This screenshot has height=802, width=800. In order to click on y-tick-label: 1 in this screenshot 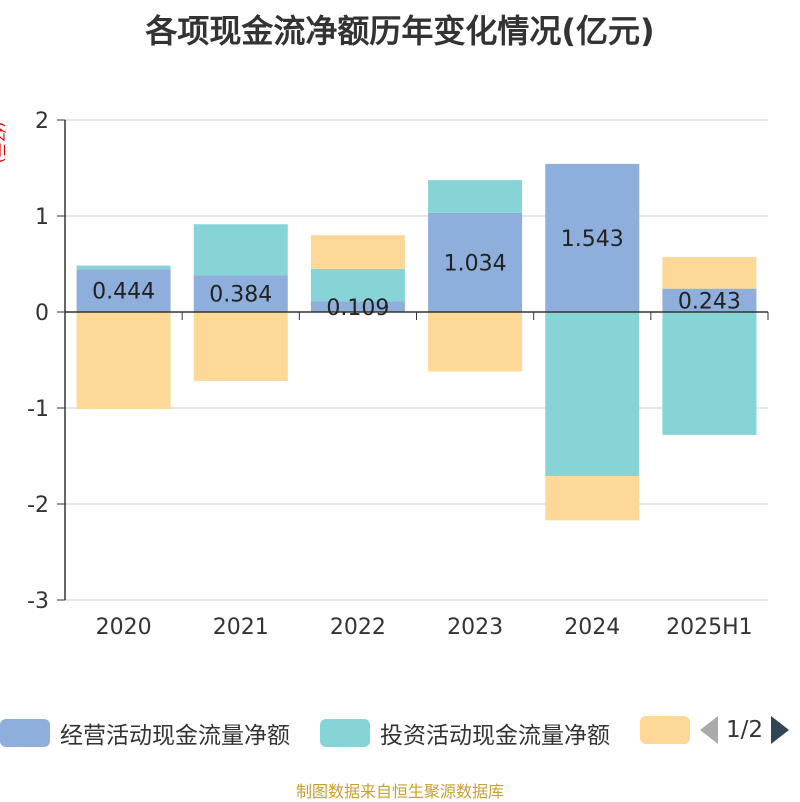, I will do `click(42, 217)`.